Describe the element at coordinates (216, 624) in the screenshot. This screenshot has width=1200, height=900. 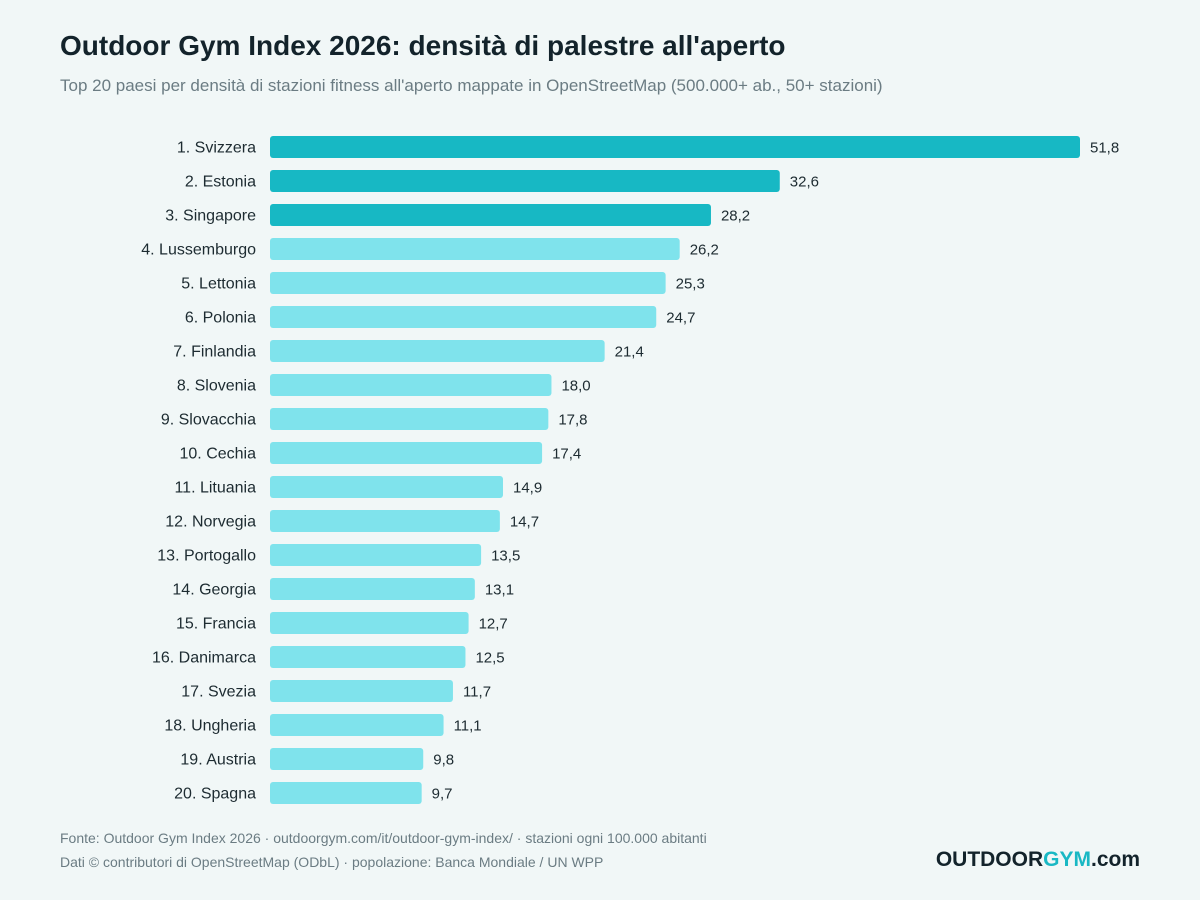
I see `category-label-francia: 15. Francia` at that location.